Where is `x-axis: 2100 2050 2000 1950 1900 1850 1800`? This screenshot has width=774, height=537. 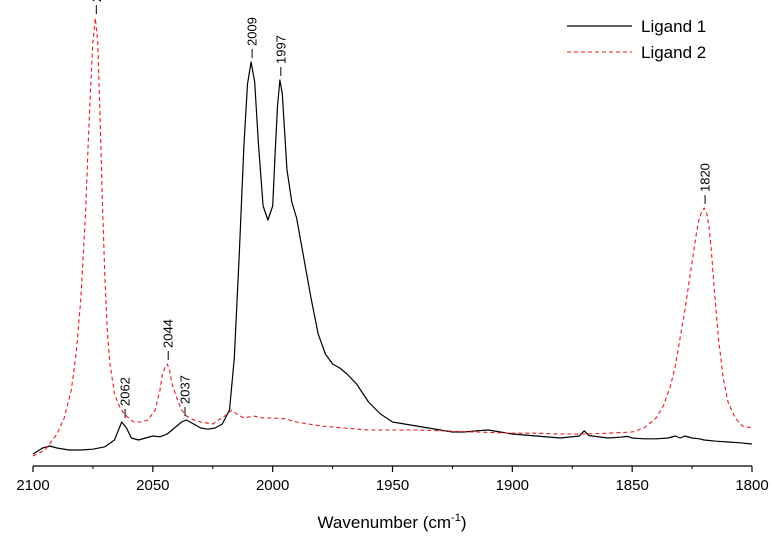 x-axis: 2100 2050 2000 1950 1900 1850 1800 is located at coordinates (392, 479).